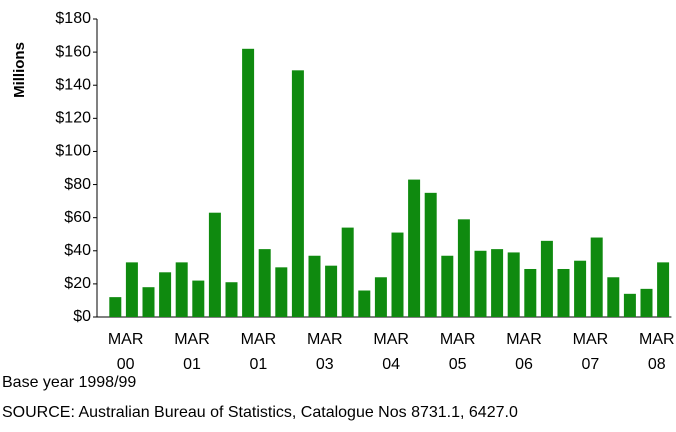 This screenshot has width=676, height=432. What do you see at coordinates (73, 84) in the screenshot?
I see `y-tick-label: $140` at bounding box center [73, 84].